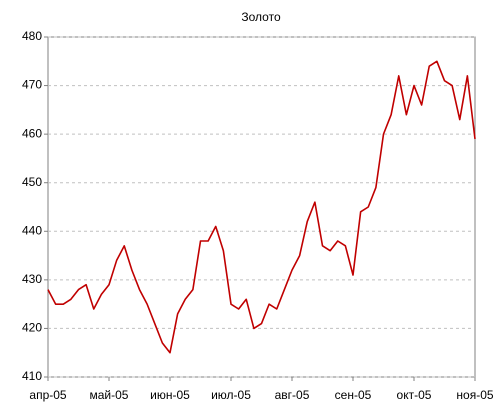  Describe the element at coordinates (414, 395) in the screenshot. I see `x-tick-label: окт-05` at that location.